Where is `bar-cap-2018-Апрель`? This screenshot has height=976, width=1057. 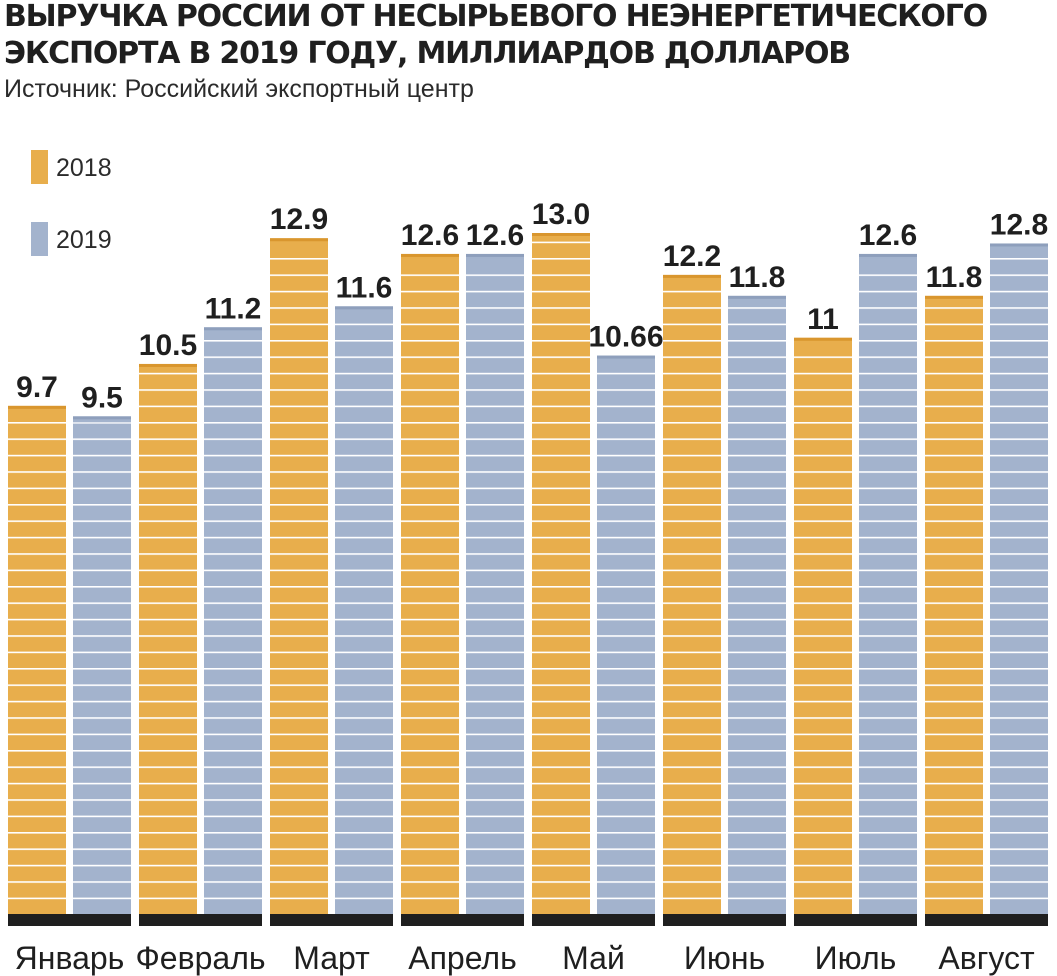 bar-cap-2018-Апрель is located at coordinates (430, 255).